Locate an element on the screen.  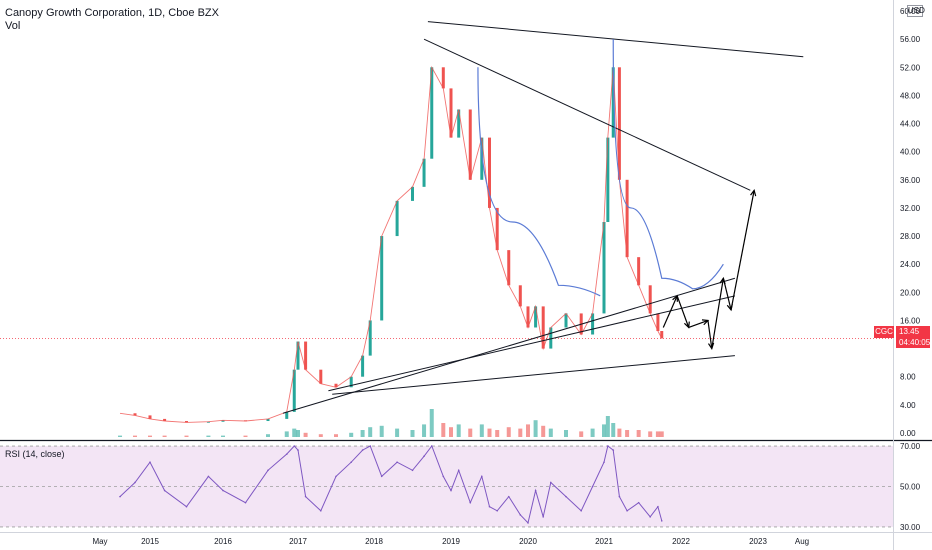
projection-arrow-head is located at coordinates (753, 193).